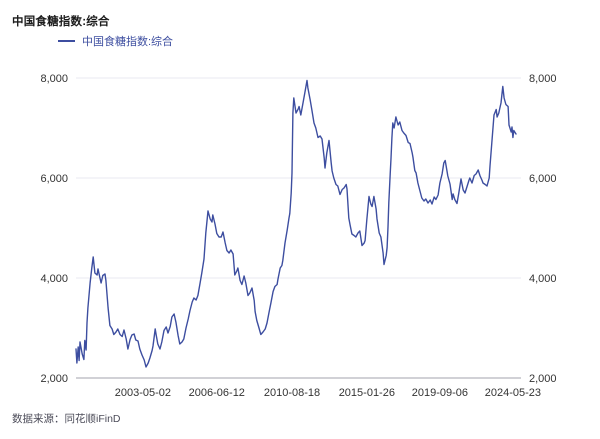 The image size is (600, 439). I want to click on x-axis-tick: 2024-05-23, so click(513, 393).